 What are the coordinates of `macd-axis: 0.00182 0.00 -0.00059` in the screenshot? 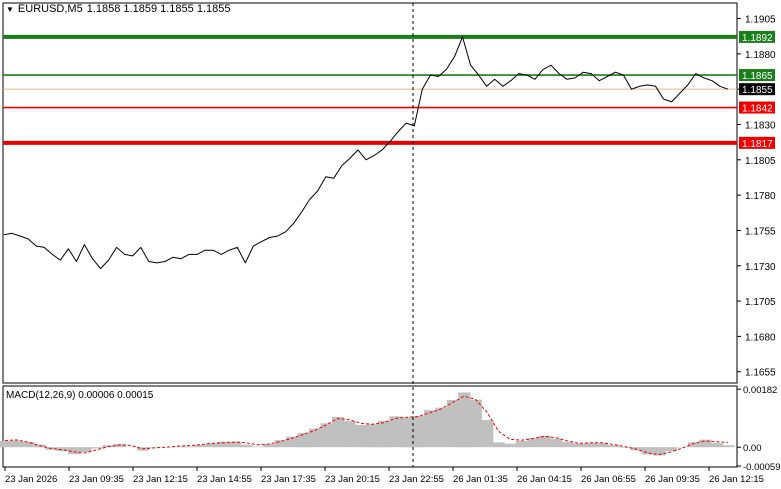 It's located at (759, 429).